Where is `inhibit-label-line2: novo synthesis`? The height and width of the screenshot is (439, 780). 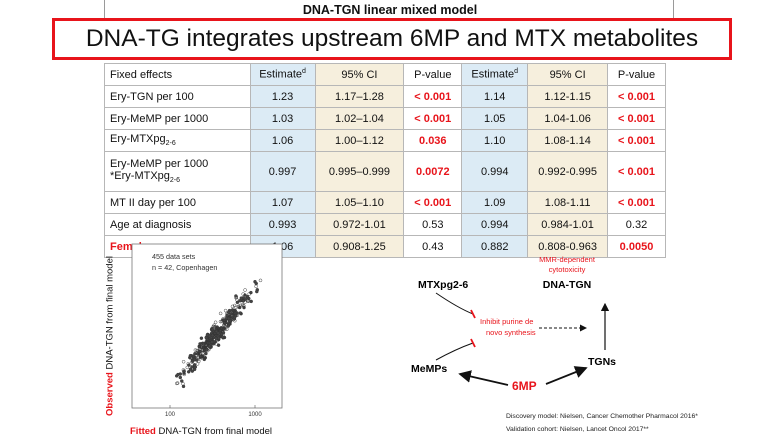 inhibit-label-line2: novo synthesis is located at coordinates (511, 332).